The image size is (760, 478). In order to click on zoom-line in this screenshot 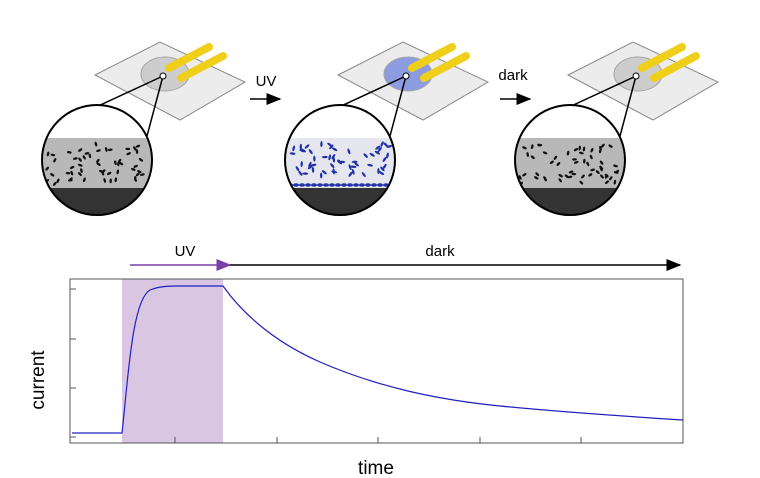, I will do `click(155, 106)`.